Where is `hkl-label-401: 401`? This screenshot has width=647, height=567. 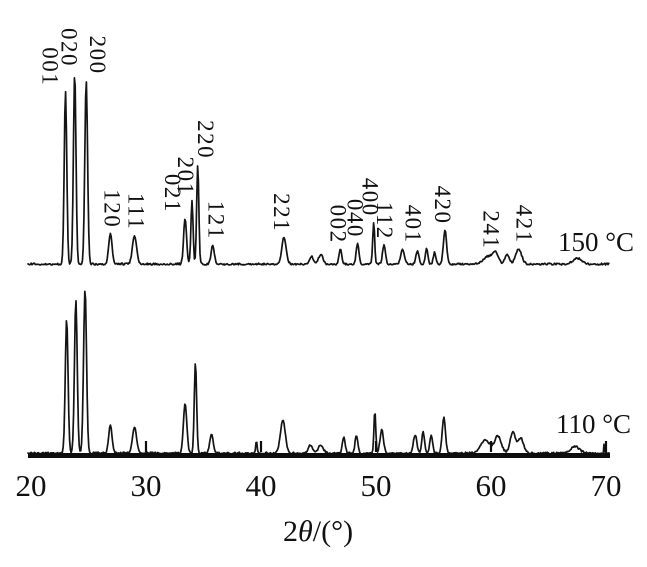 hkl-label-401: 401 is located at coordinates (412, 224).